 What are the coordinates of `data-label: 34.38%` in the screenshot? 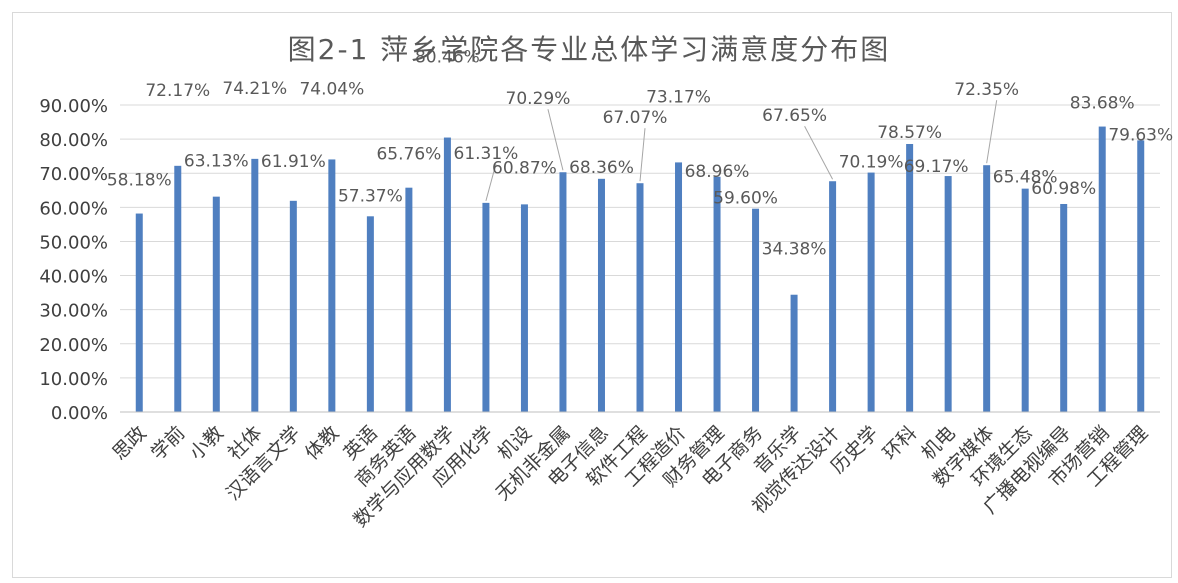 It's located at (794, 250).